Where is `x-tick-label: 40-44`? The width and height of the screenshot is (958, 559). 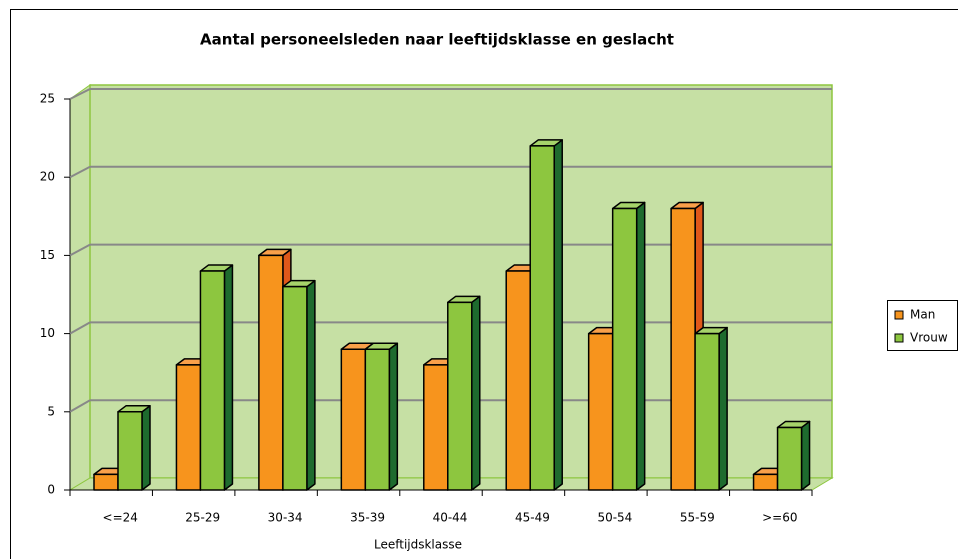
x-tick-label: 40-44 is located at coordinates (450, 518).